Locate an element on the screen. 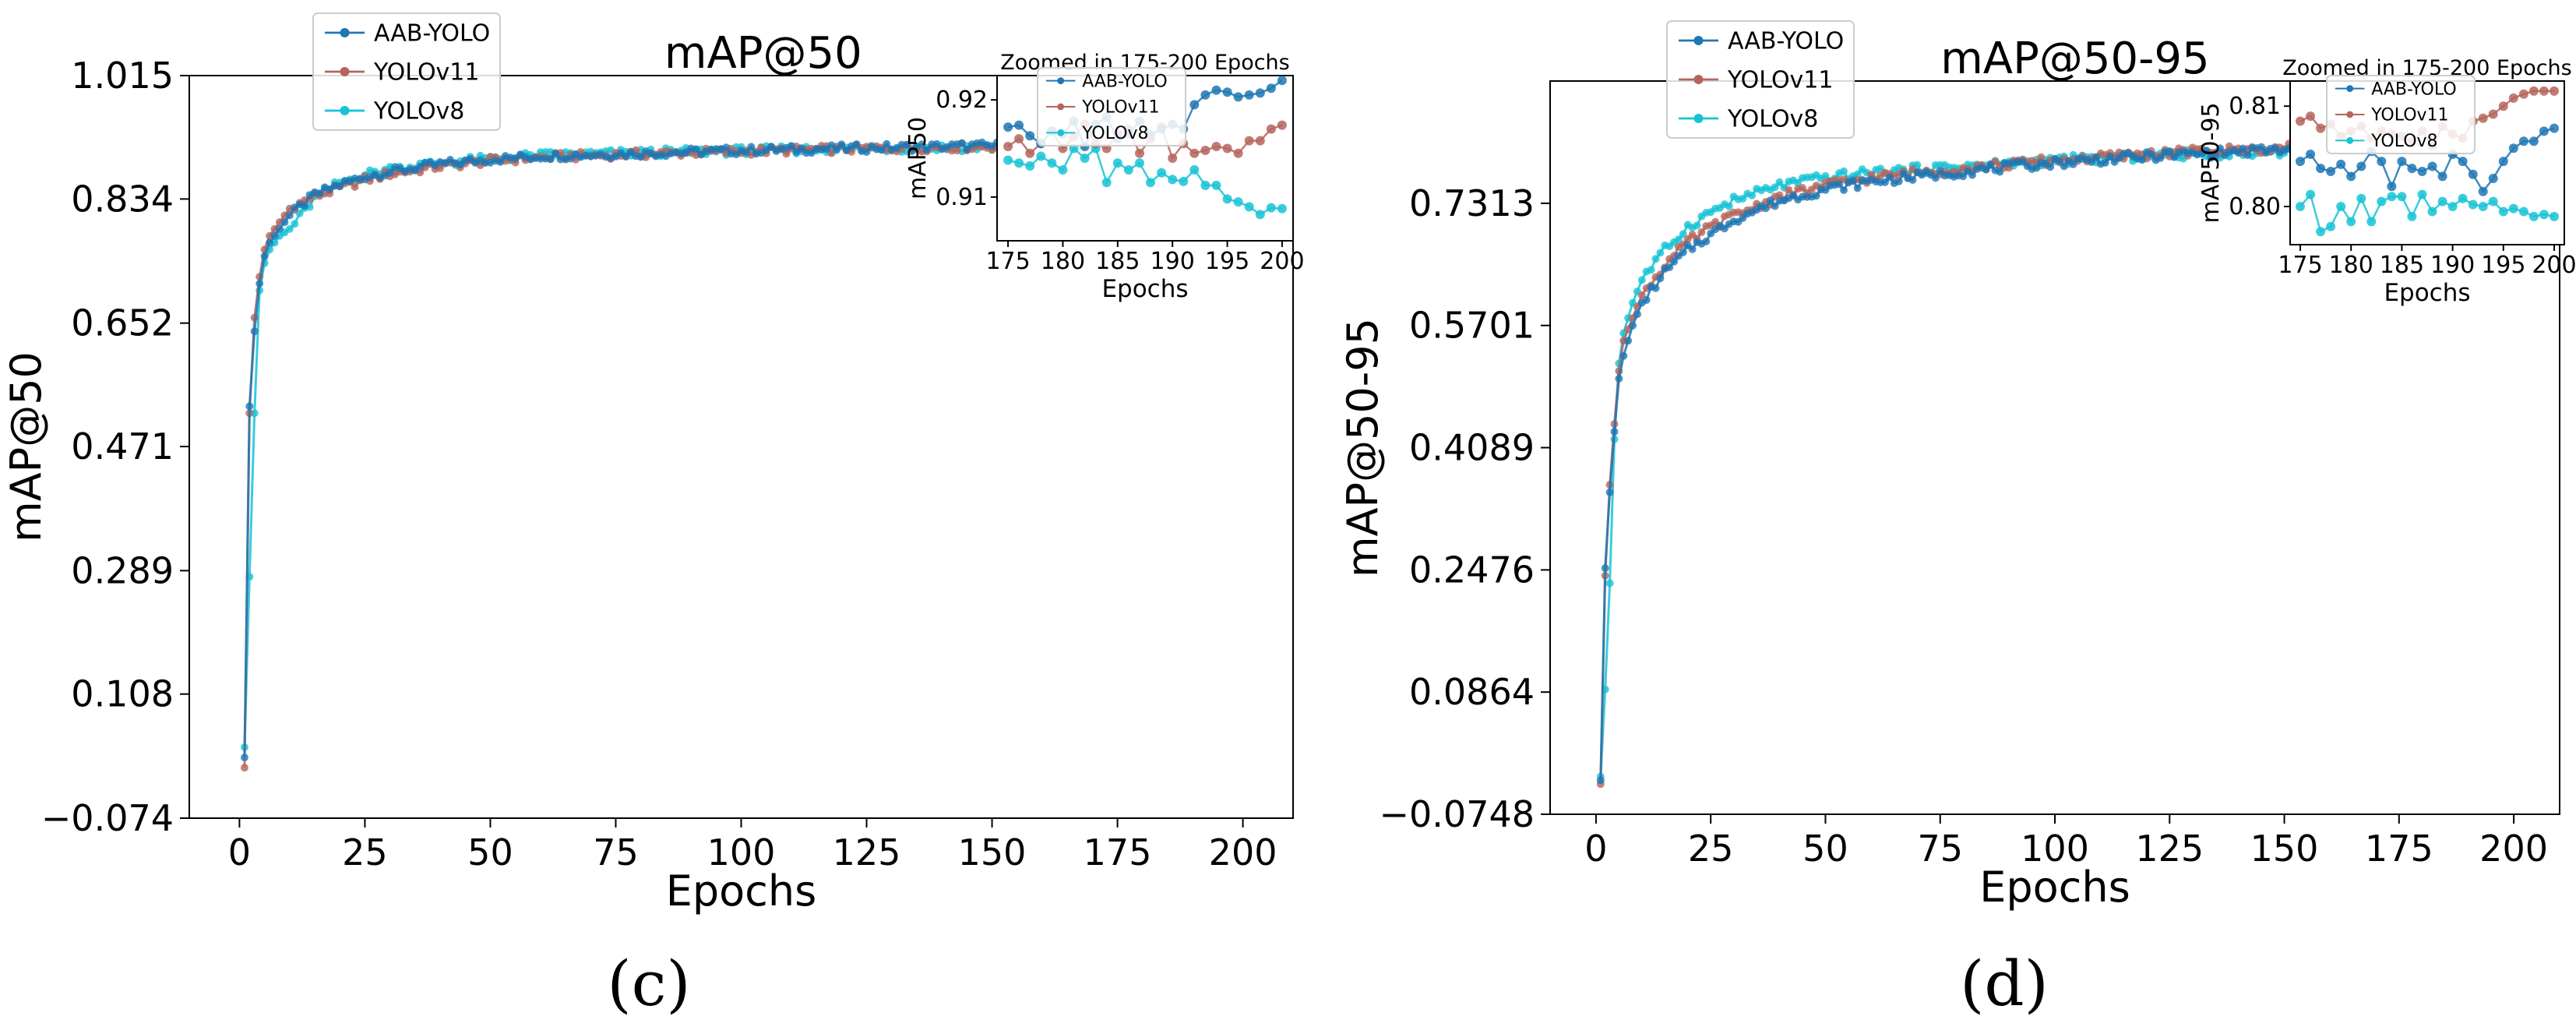 The height and width of the screenshot is (1034, 2576). d-ytick-label-2: 0.2476 is located at coordinates (1472, 570).